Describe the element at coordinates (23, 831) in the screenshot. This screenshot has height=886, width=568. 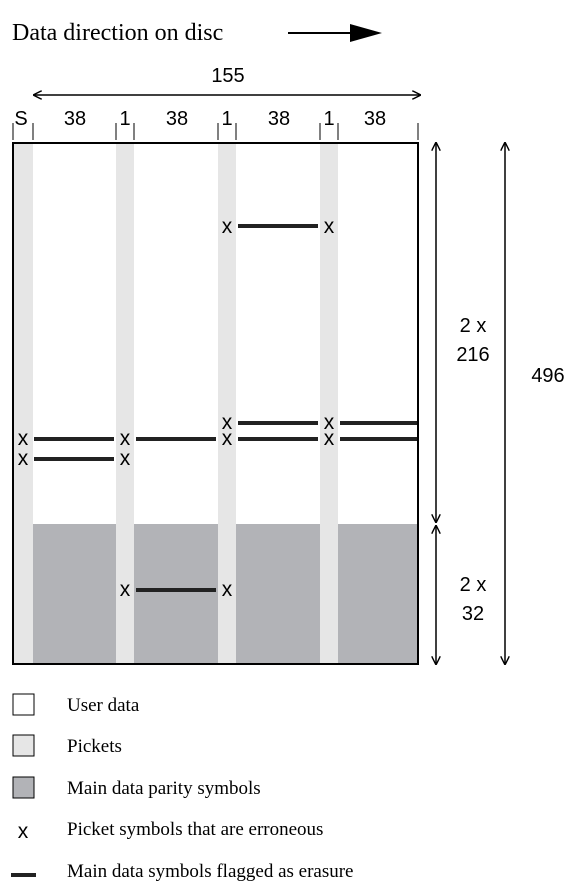
I see `legend-error-glyph: x` at that location.